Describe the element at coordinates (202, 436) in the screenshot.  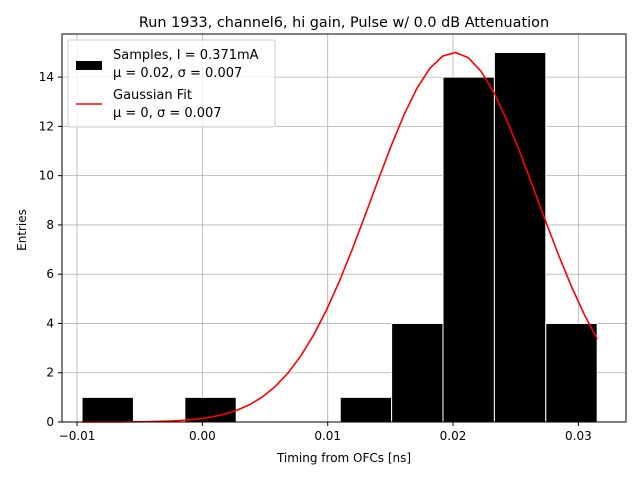
I see `x-tick-label: 0.00` at that location.